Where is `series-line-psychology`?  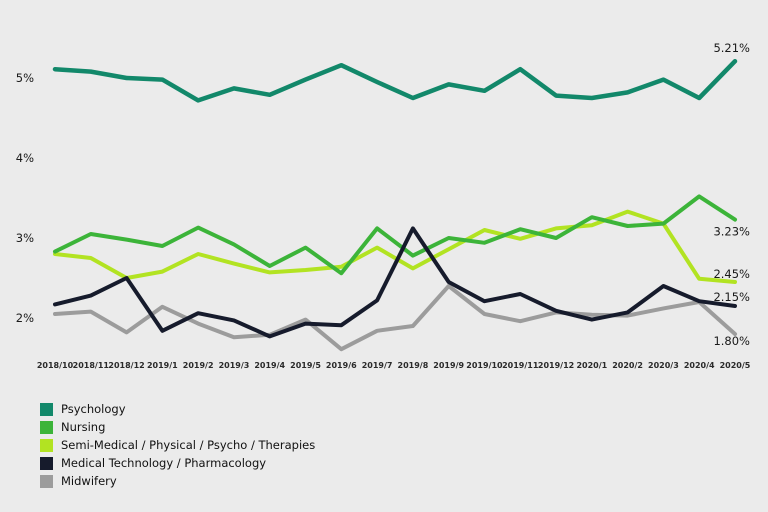 series-line-psychology is located at coordinates (395, 80).